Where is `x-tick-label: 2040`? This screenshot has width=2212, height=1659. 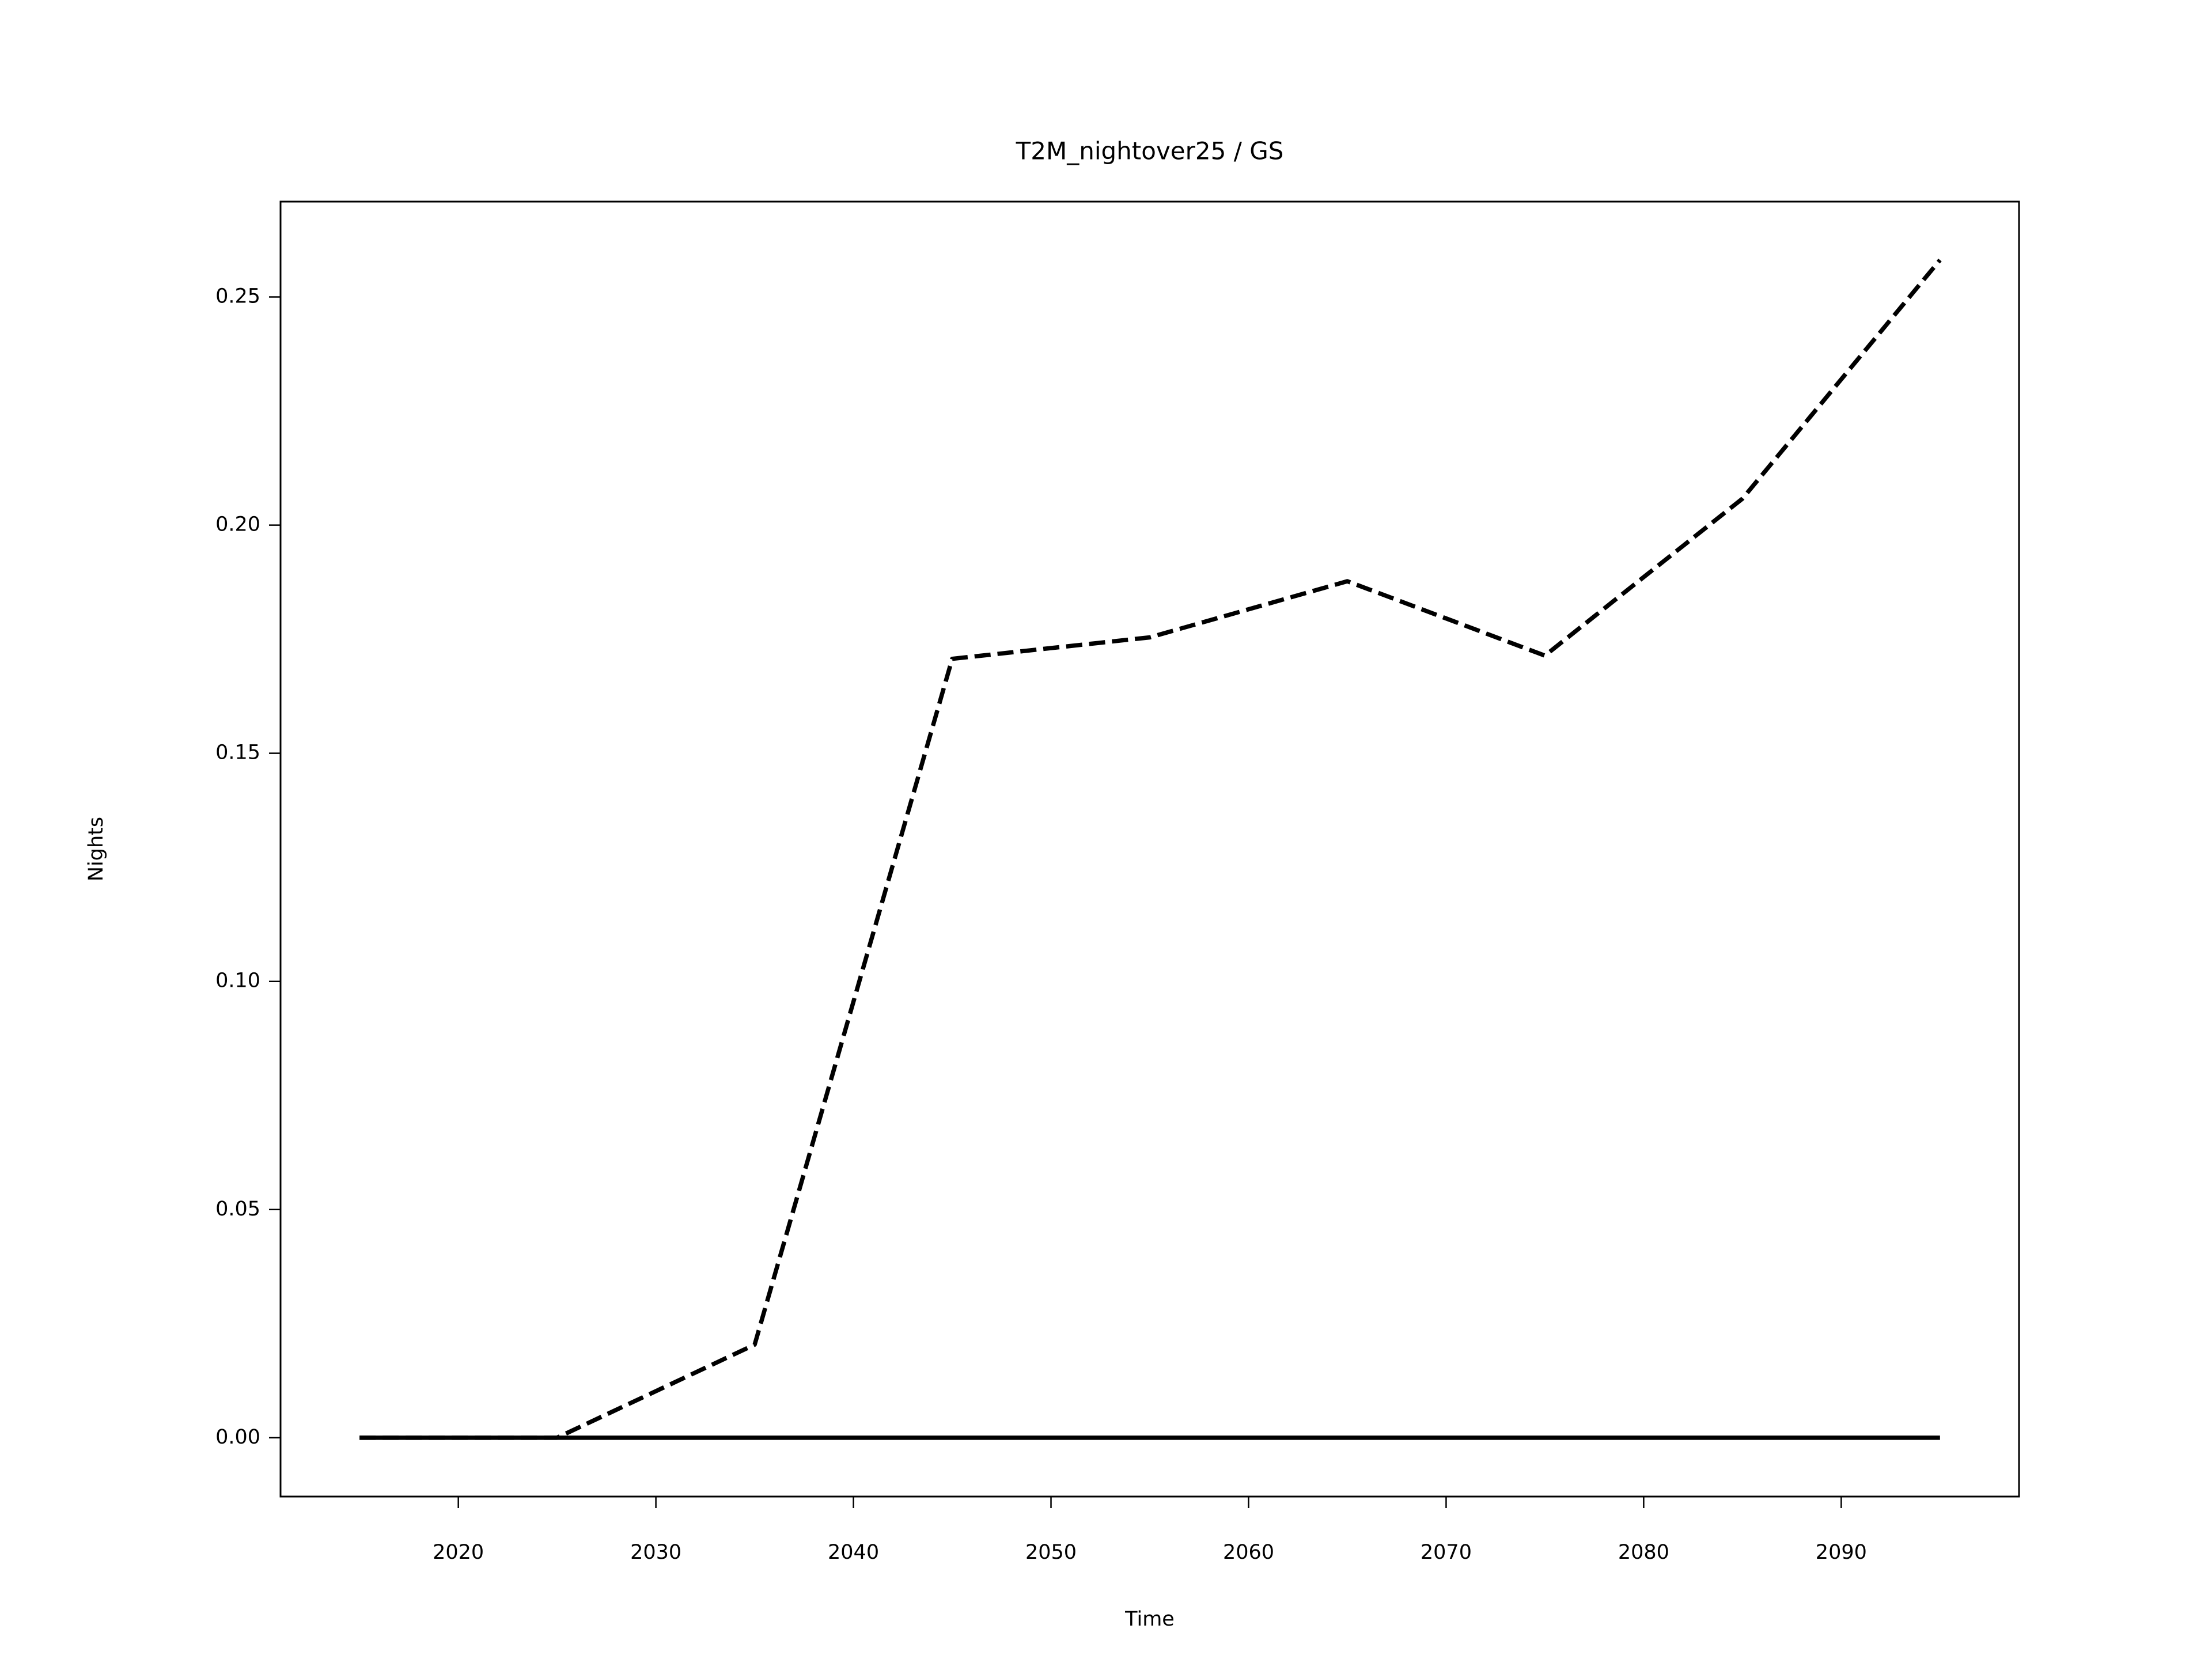
x-tick-label: 2040 is located at coordinates (853, 1552).